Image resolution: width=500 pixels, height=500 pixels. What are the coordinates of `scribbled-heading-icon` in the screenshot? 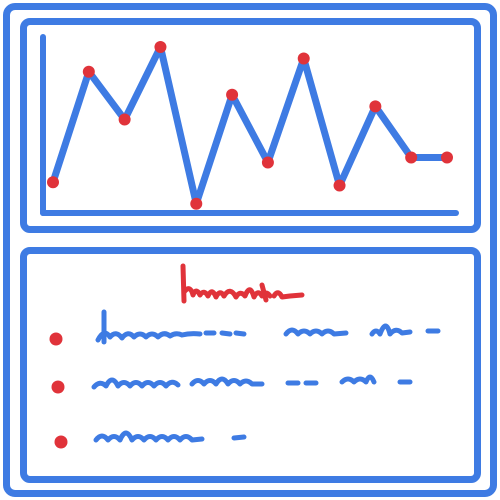 It's located at (242, 283).